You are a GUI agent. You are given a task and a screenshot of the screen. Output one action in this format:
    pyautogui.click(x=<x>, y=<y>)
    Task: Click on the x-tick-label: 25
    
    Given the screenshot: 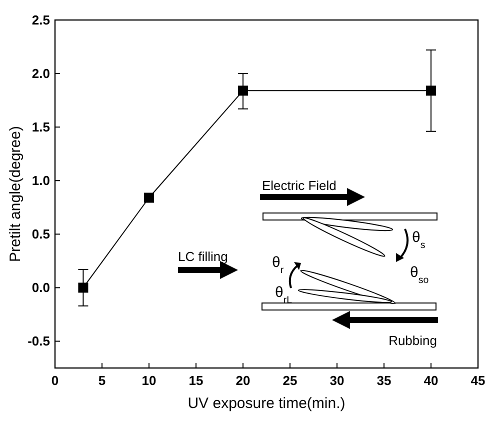 What is the action you would take?
    pyautogui.click(x=290, y=380)
    